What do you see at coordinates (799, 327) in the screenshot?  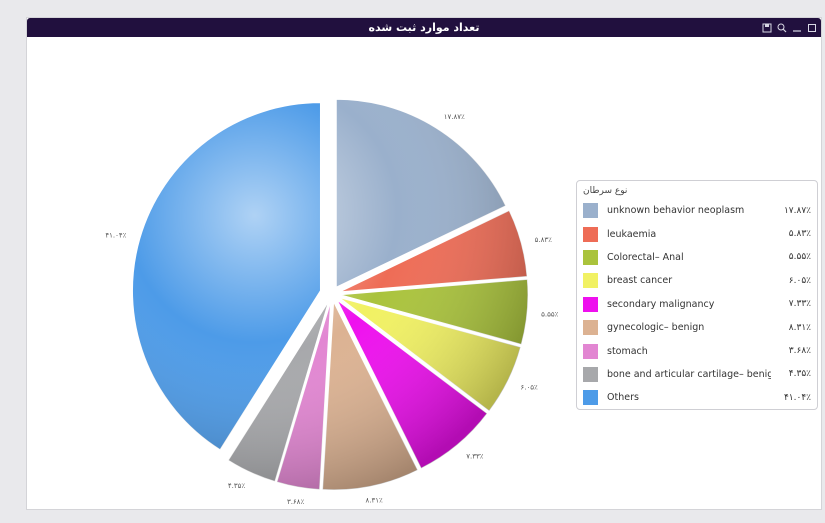 I see `legend-percent: ۸.۳۱٪` at bounding box center [799, 327].